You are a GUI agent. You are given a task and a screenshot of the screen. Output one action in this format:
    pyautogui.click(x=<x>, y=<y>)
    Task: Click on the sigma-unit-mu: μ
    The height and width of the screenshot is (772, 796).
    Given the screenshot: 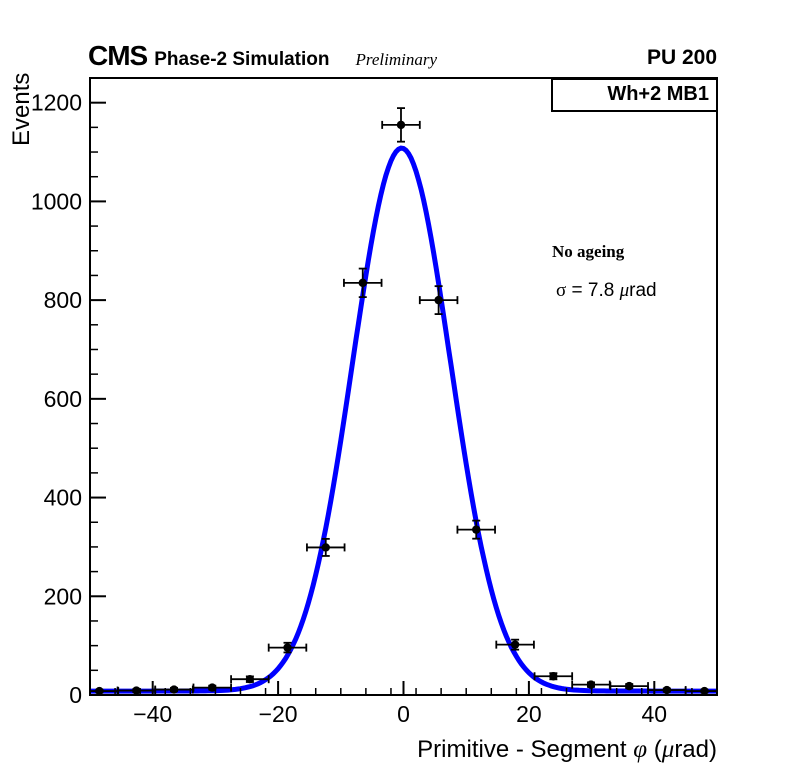 What is the action you would take?
    pyautogui.click(x=624, y=290)
    